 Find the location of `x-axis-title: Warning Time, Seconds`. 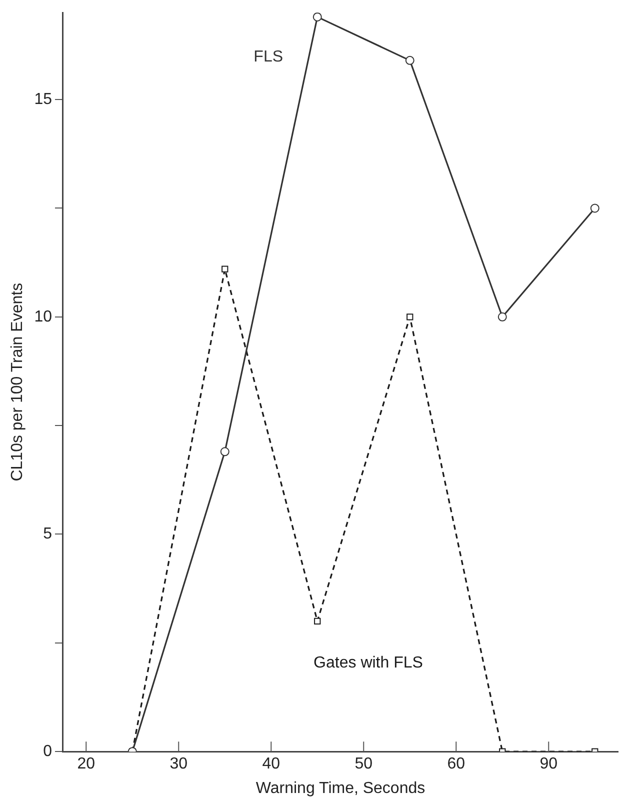

x-axis-title: Warning Time, Seconds is located at coordinates (341, 788).